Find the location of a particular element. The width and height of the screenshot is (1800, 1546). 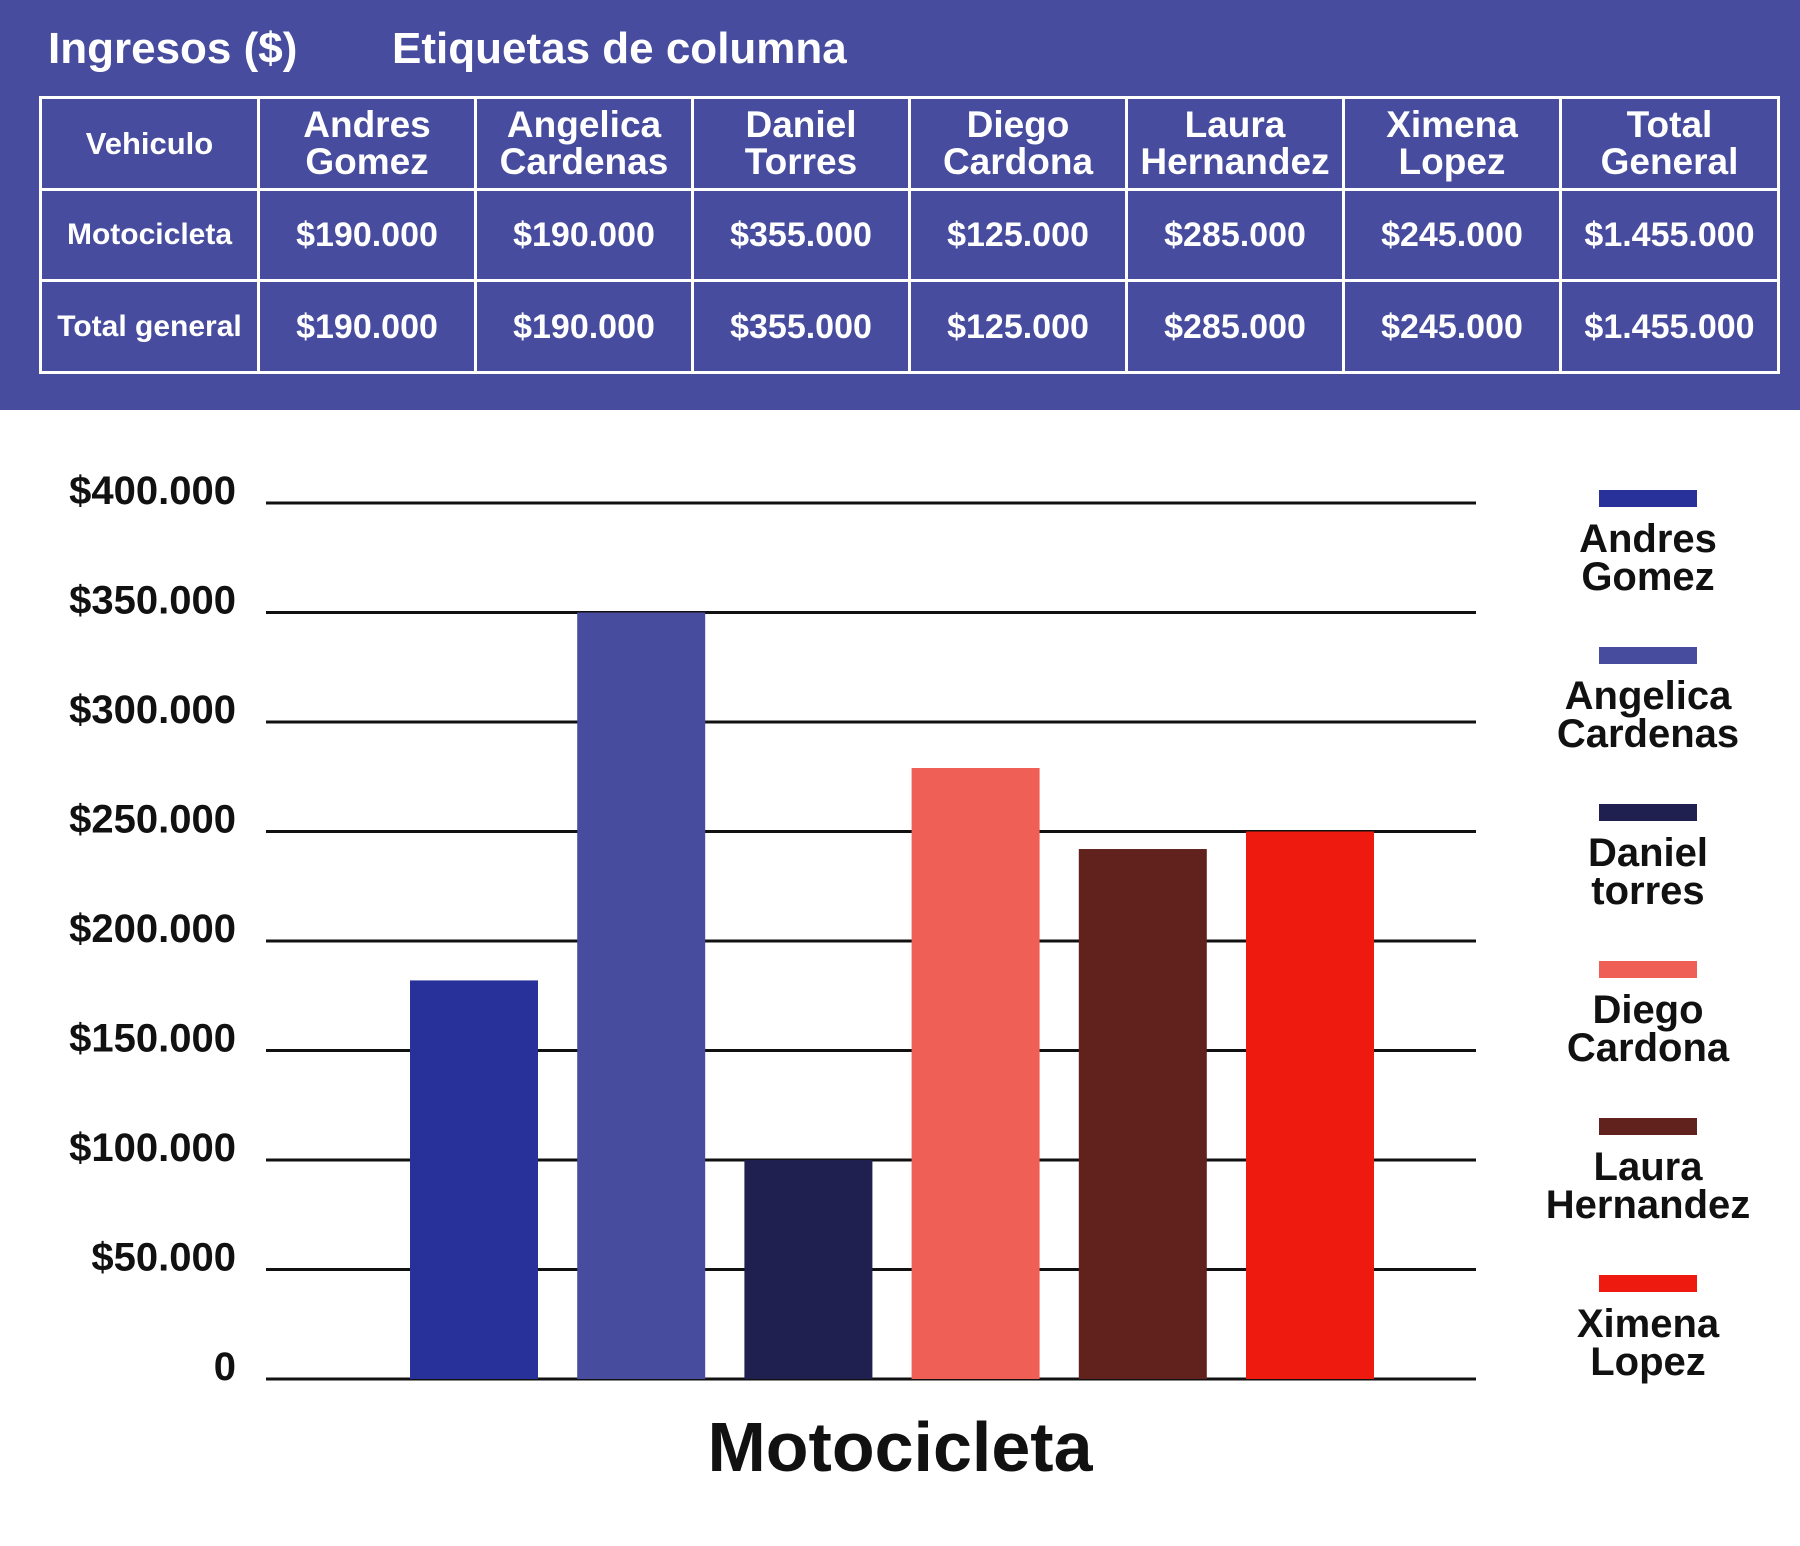

column-labels-heading: Etiquetas de columna is located at coordinates (619, 48).